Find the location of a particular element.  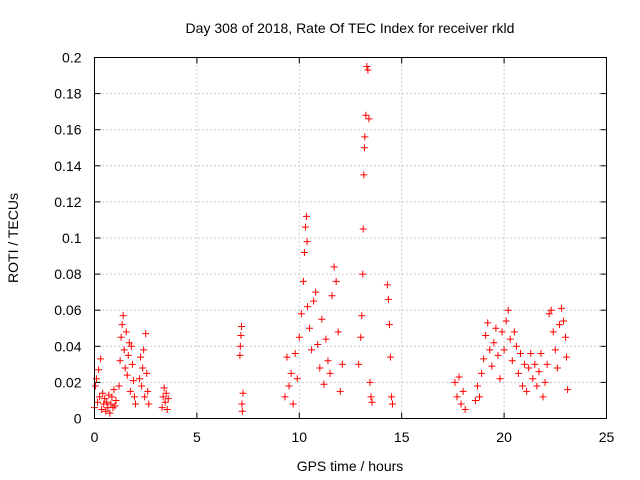

x-tick-label: 10 is located at coordinates (300, 437).